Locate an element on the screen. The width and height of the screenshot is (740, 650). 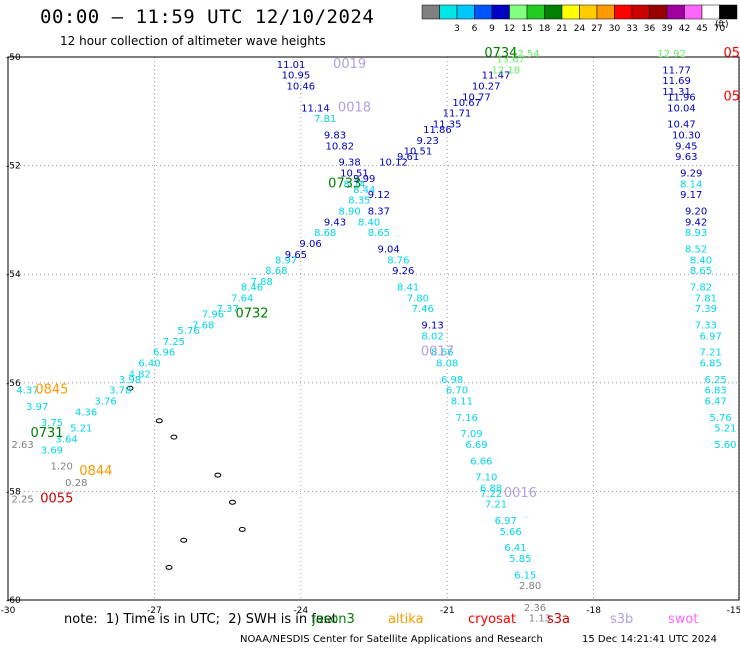
wave-height-value: 3.98 is located at coordinates (130, 380).